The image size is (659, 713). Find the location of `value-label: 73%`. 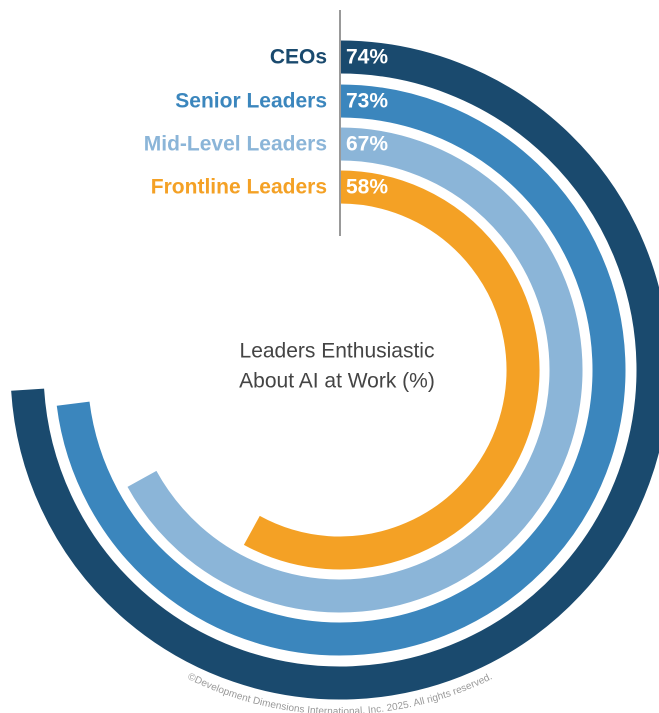

value-label: 73% is located at coordinates (367, 101).